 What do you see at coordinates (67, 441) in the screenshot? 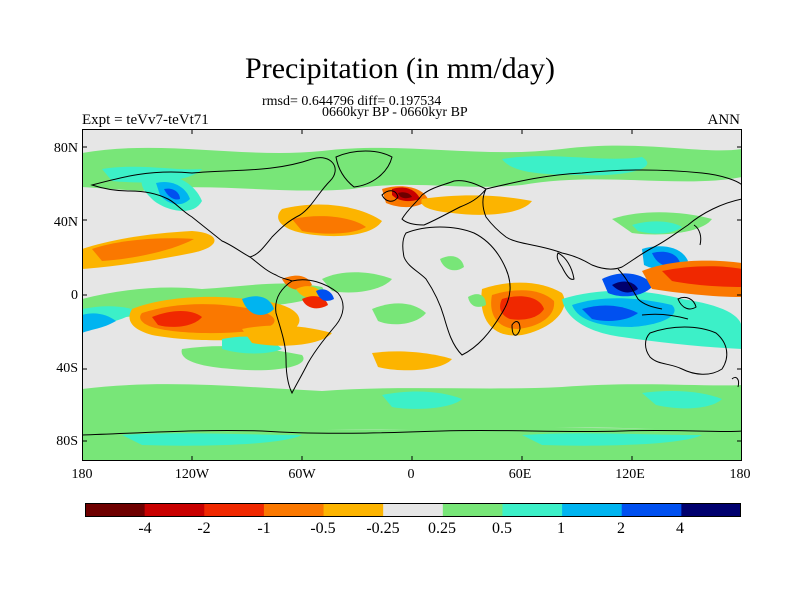
I see `lat-label-80s: 80S` at bounding box center [67, 441].